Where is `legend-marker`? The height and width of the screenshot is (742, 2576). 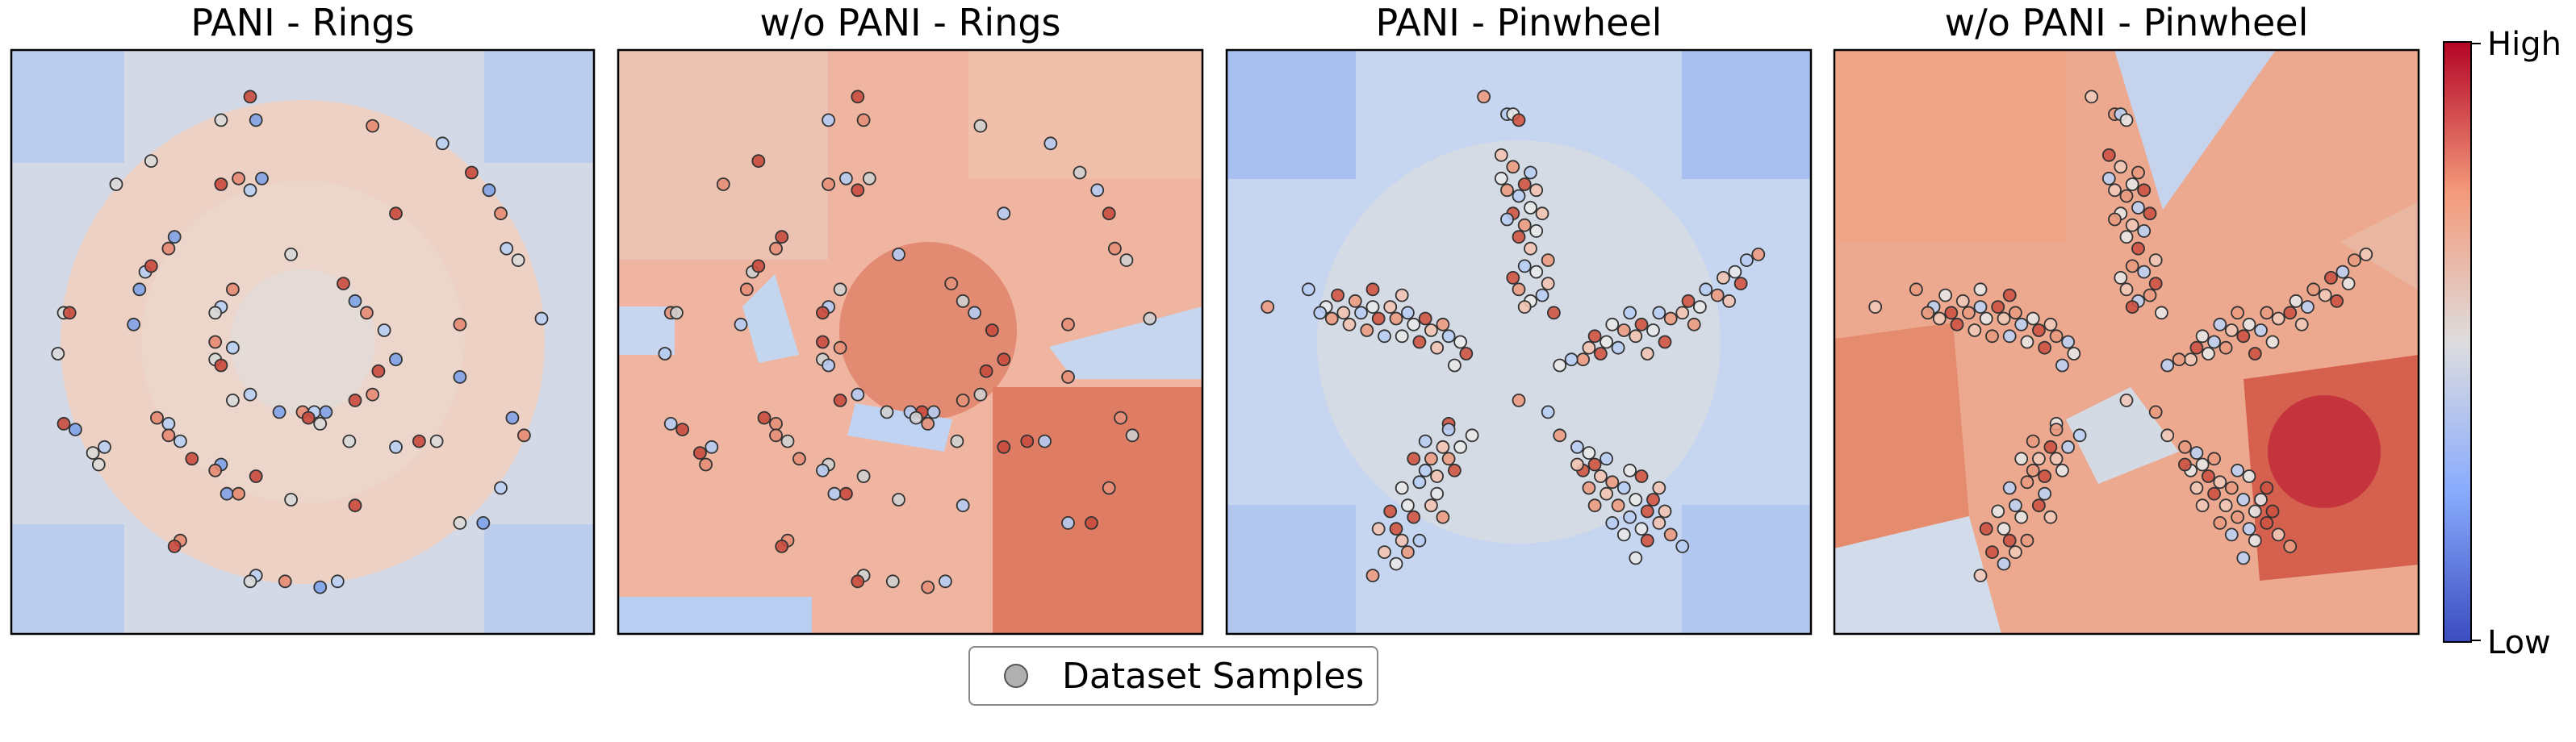 legend-marker is located at coordinates (1016, 676).